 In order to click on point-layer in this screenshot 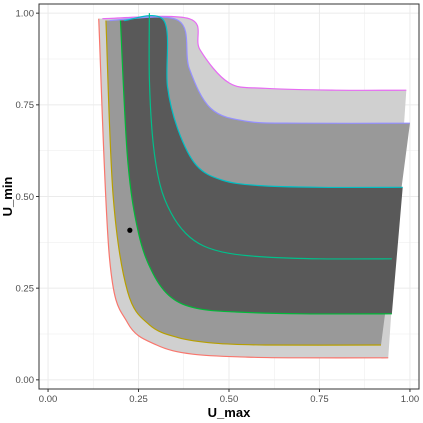, I will do `click(130, 230)`.